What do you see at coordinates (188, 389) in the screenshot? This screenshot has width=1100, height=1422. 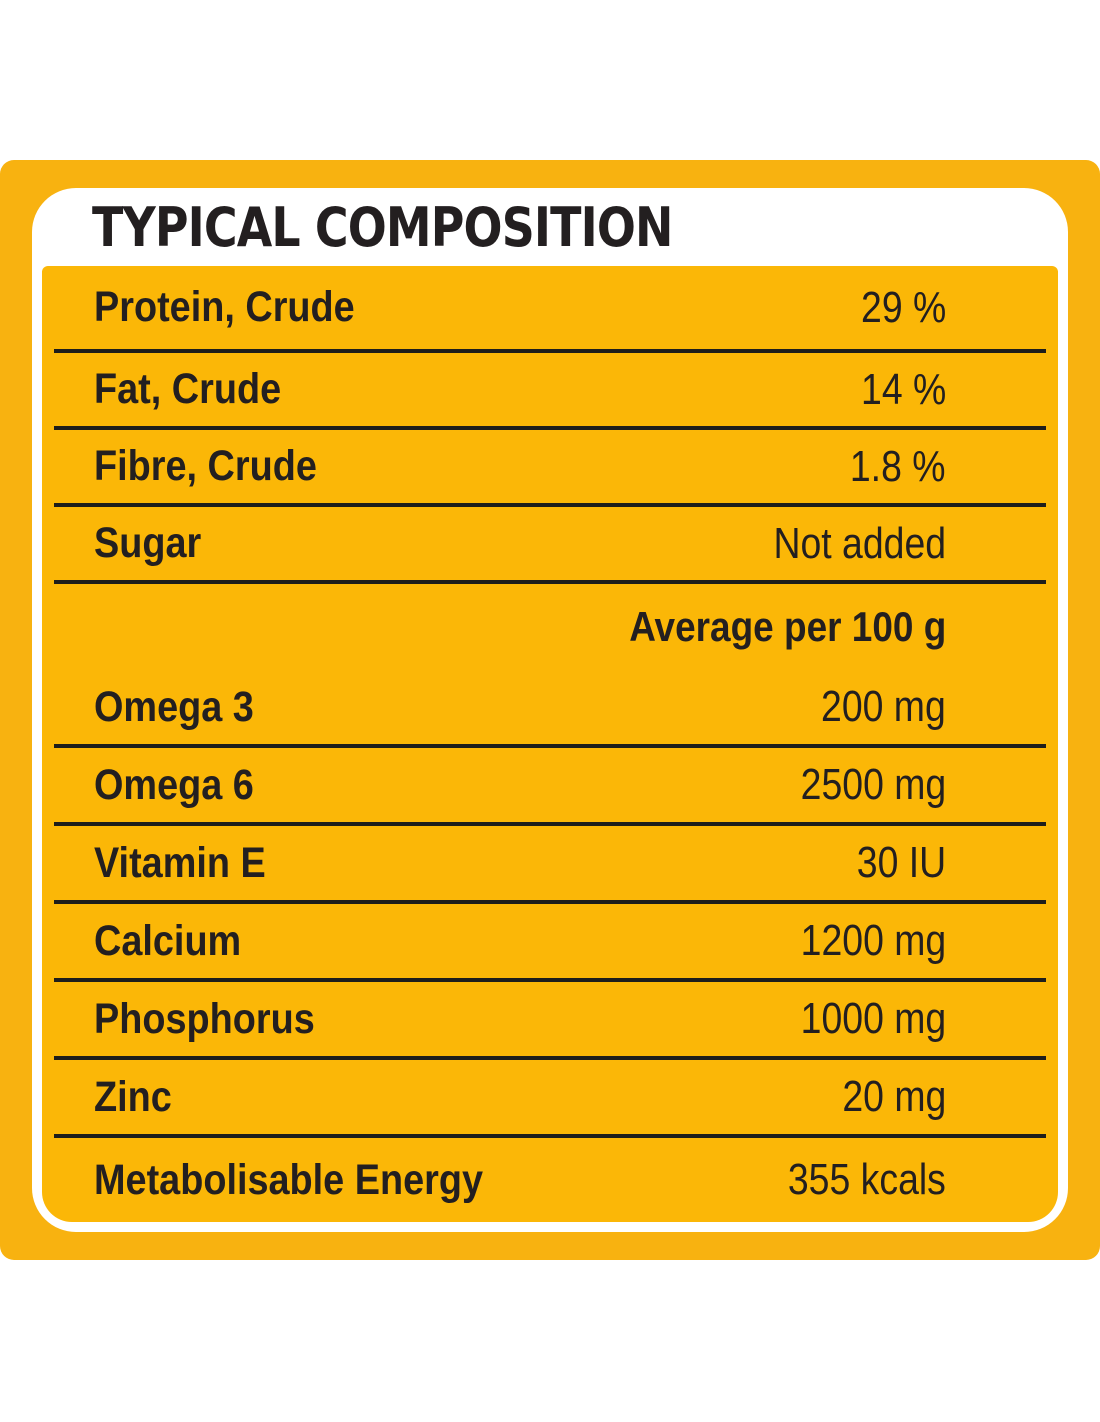 I see `row-label: Fat, Crude` at bounding box center [188, 389].